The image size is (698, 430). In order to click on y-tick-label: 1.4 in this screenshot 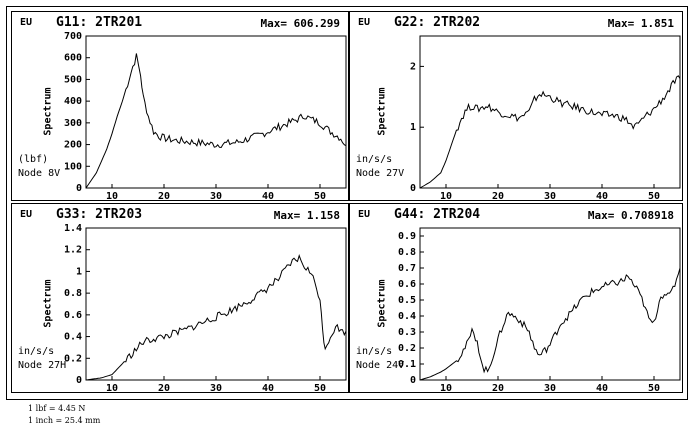, I will do `click(73, 228)`.